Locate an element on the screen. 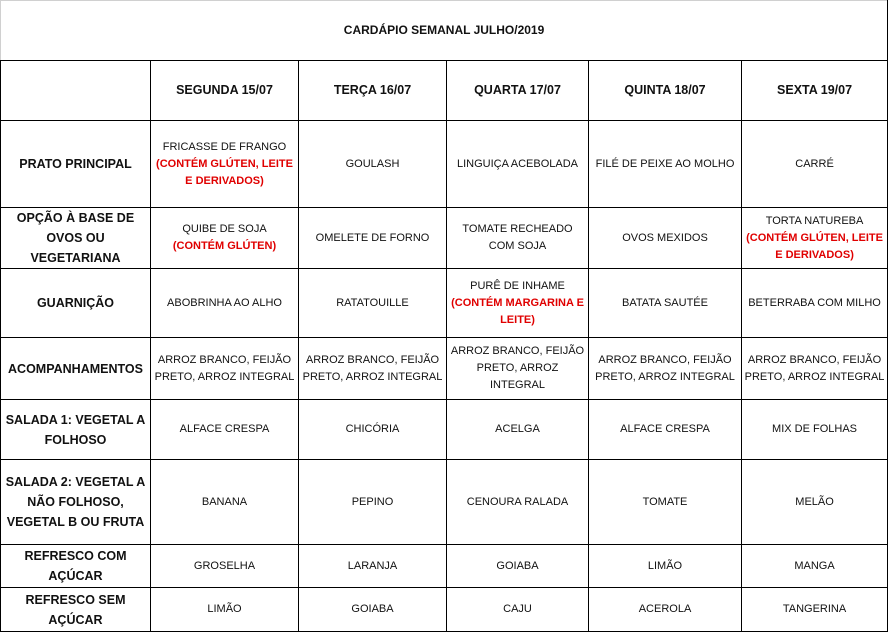 The width and height of the screenshot is (888, 632). day-header: QUINTA 18/07 is located at coordinates (665, 90).